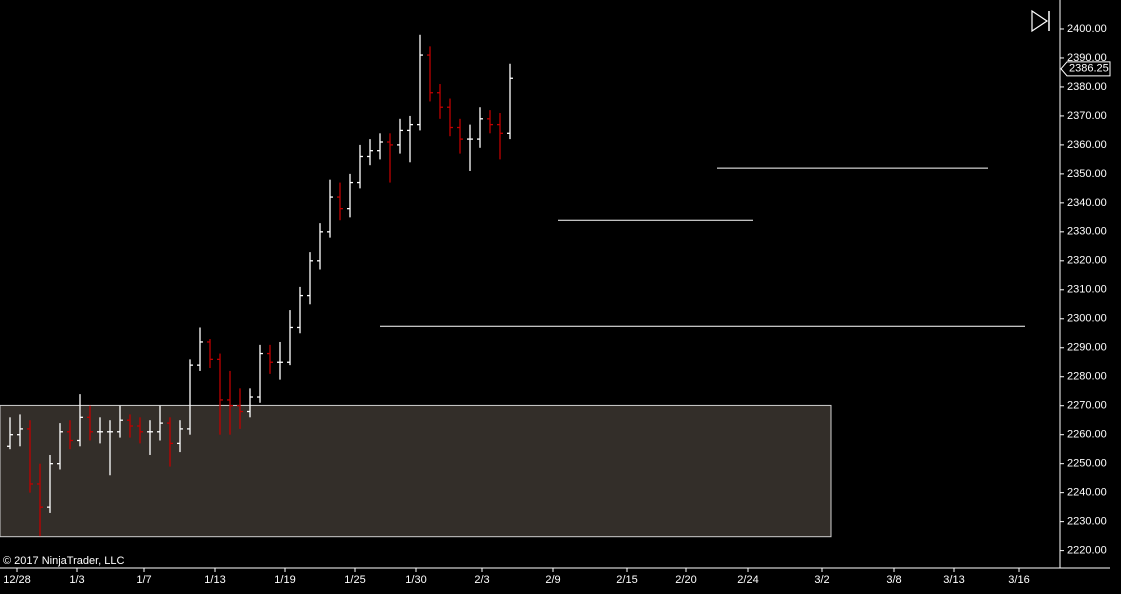 The height and width of the screenshot is (594, 1121). I want to click on last-price-label: 2386.25, so click(1089, 69).